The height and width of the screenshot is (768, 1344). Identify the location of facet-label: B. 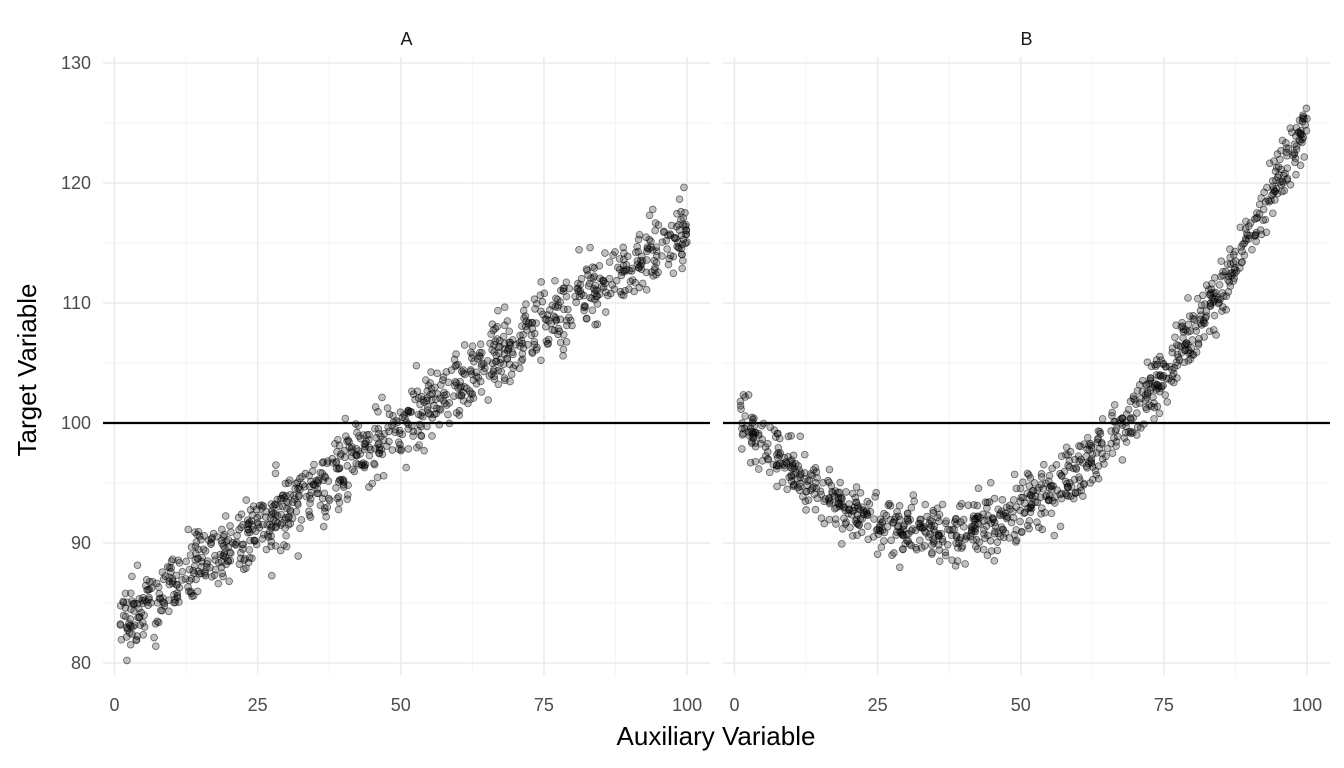
(1026, 39).